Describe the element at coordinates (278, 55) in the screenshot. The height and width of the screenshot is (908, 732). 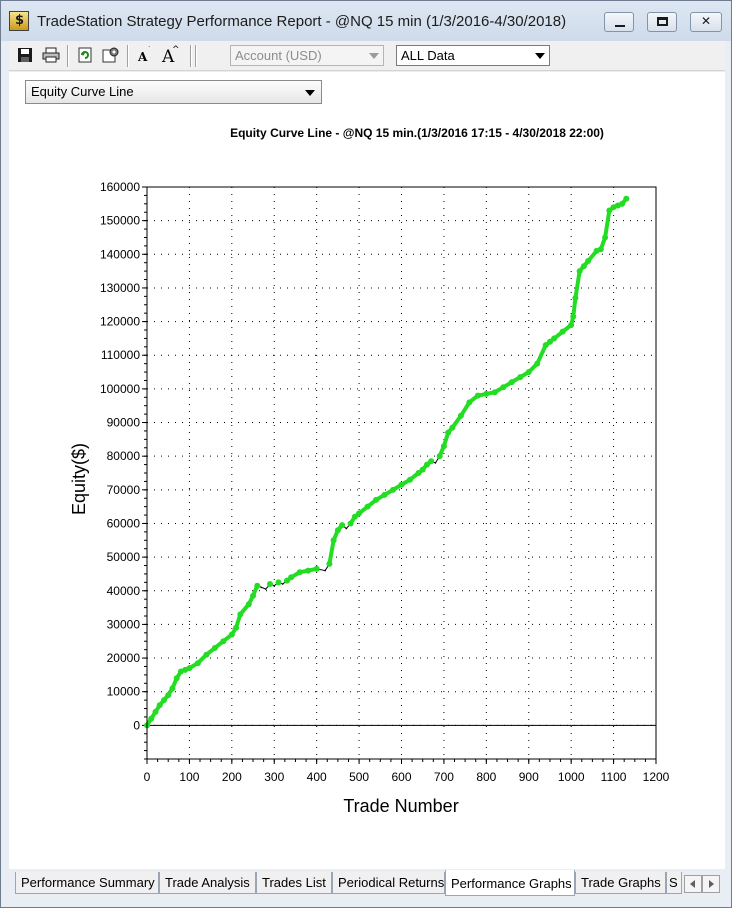
I see `account-select-value: Account (USD)` at that location.